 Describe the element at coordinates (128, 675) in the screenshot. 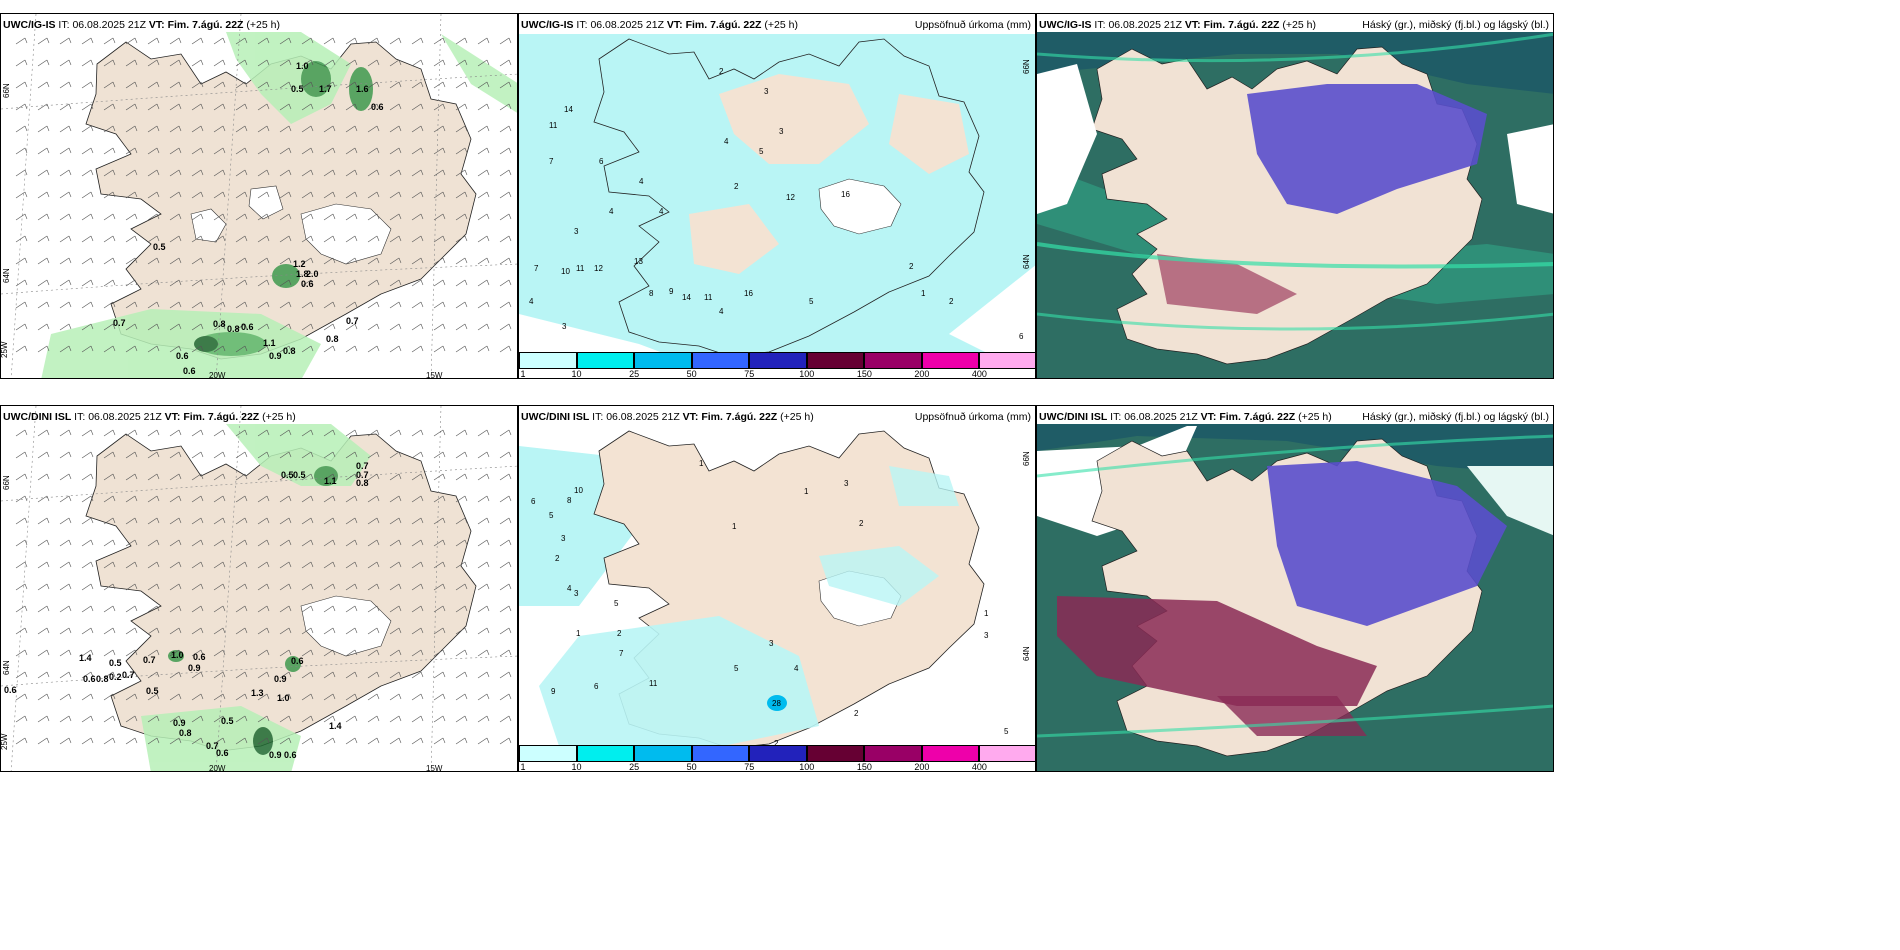

I see `value-label: 0.7` at that location.